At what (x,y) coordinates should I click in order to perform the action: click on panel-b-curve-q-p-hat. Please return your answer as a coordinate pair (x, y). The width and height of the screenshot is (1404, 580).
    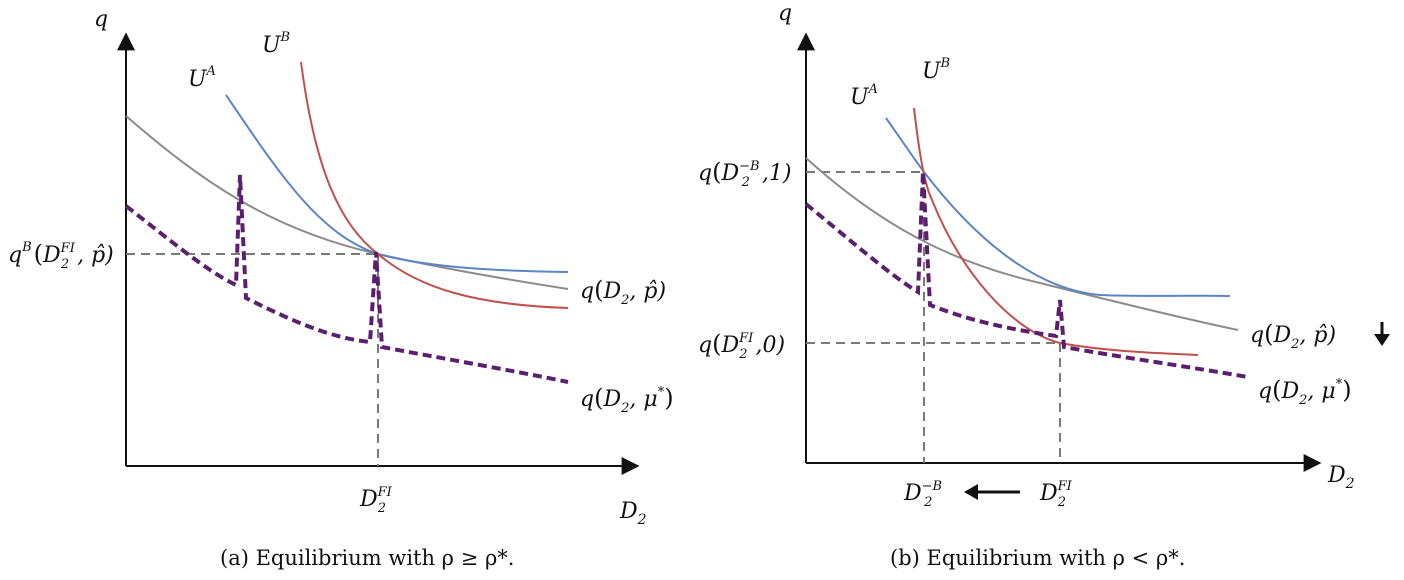
    Looking at the image, I should click on (1022, 244).